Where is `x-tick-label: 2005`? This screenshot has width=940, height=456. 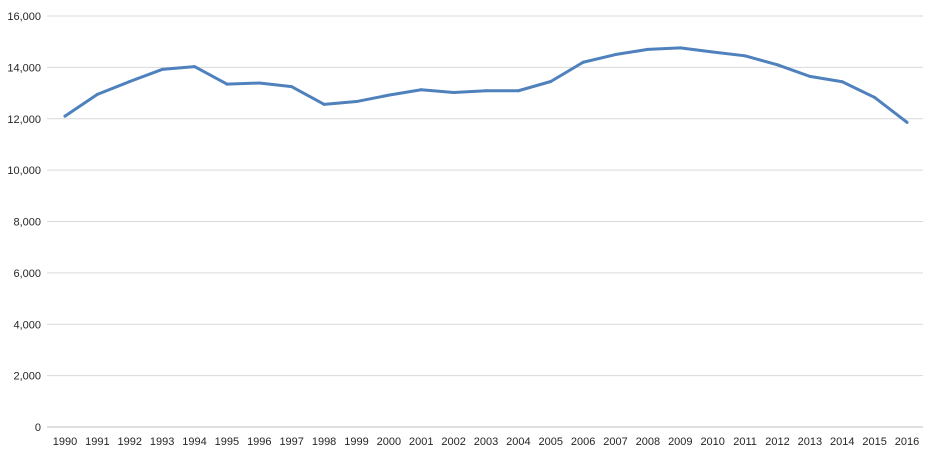
x-tick-label: 2005 is located at coordinates (551, 442).